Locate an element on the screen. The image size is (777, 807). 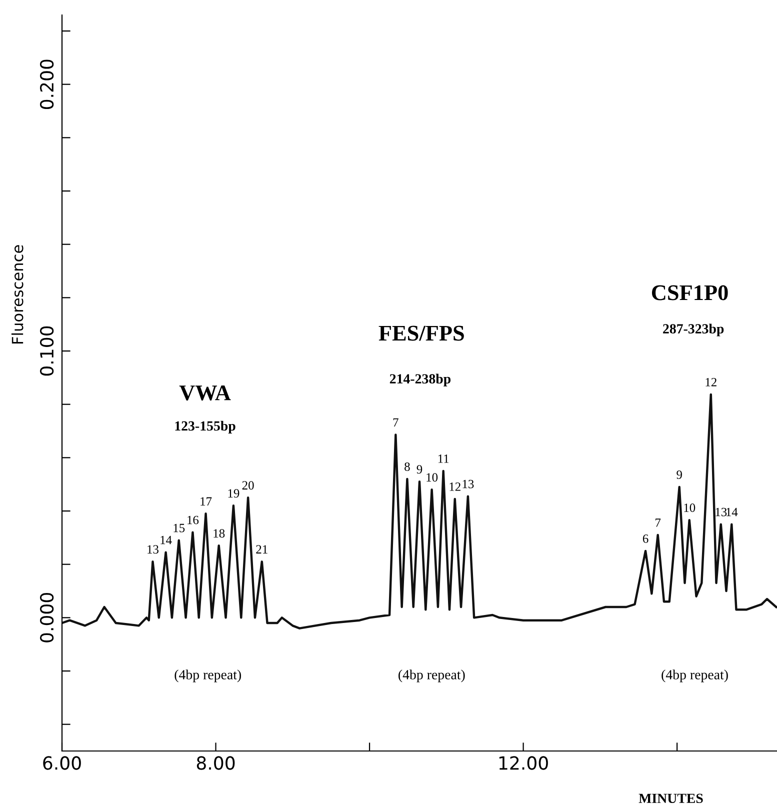
x-tick-label: 12.00 is located at coordinates (523, 763).